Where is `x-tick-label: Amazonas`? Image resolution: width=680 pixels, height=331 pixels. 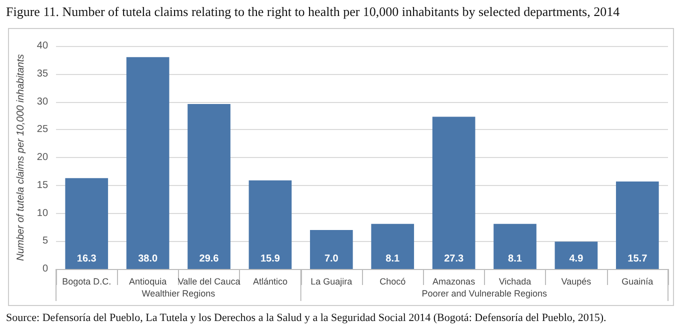 x-tick-label: Amazonas is located at coordinates (454, 281).